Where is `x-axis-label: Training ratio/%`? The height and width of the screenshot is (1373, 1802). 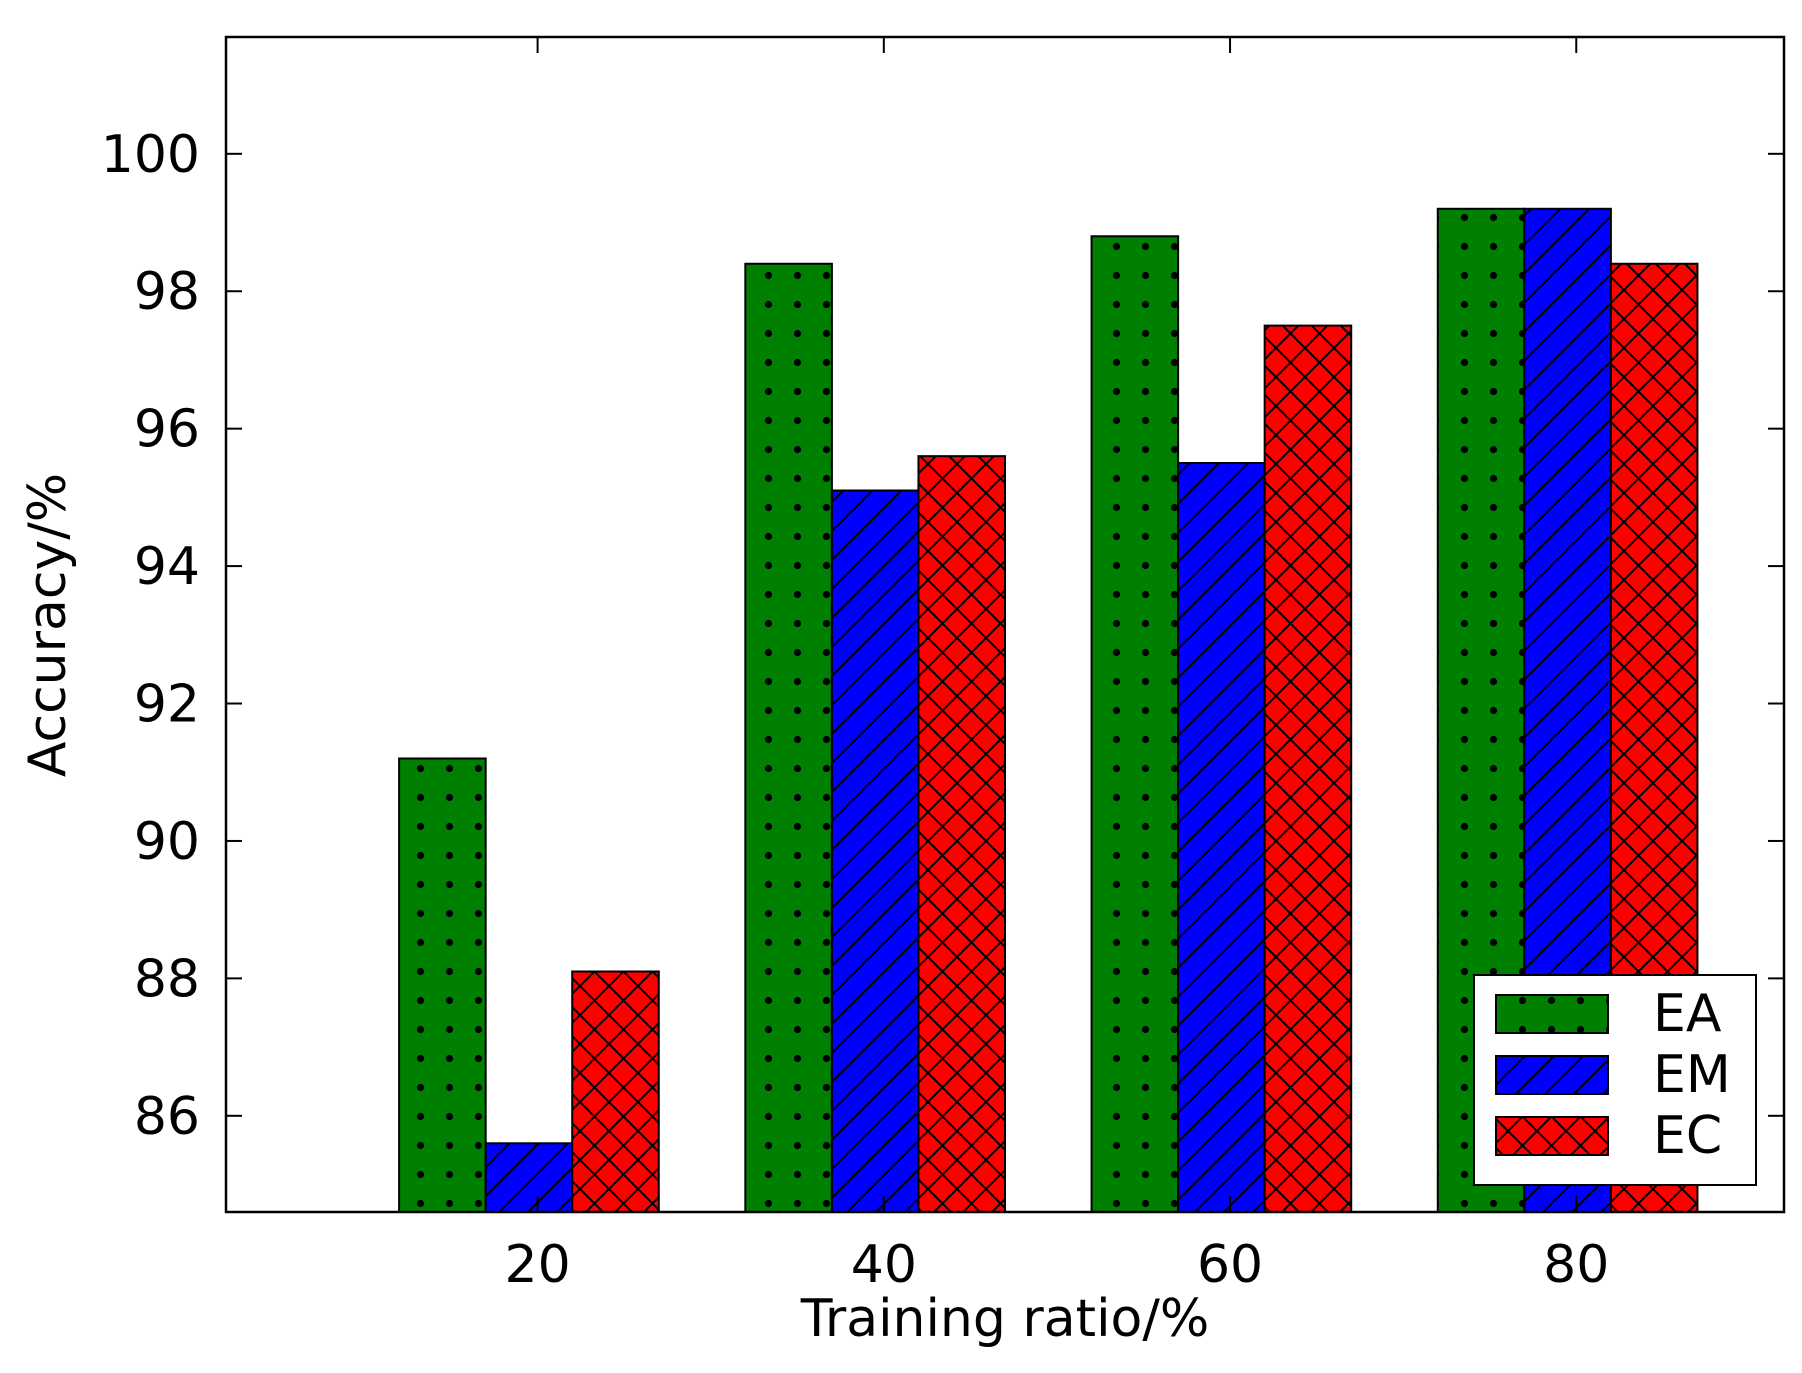
x-axis-label: Training ratio/% is located at coordinates (1005, 1319).